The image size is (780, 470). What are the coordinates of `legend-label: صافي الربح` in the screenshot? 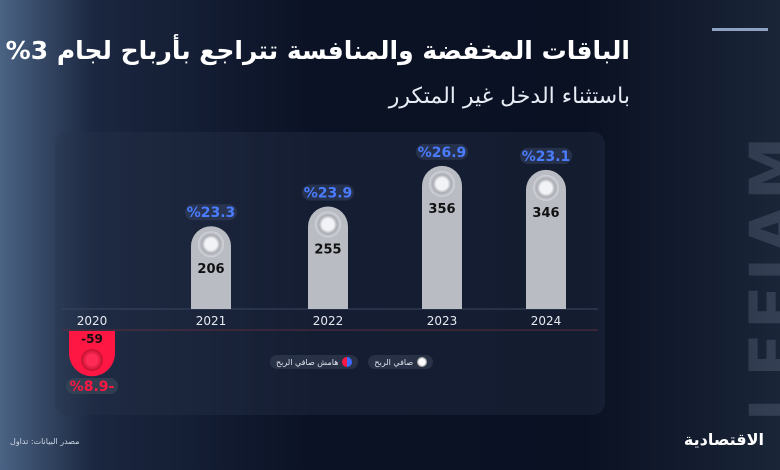 It's located at (394, 362).